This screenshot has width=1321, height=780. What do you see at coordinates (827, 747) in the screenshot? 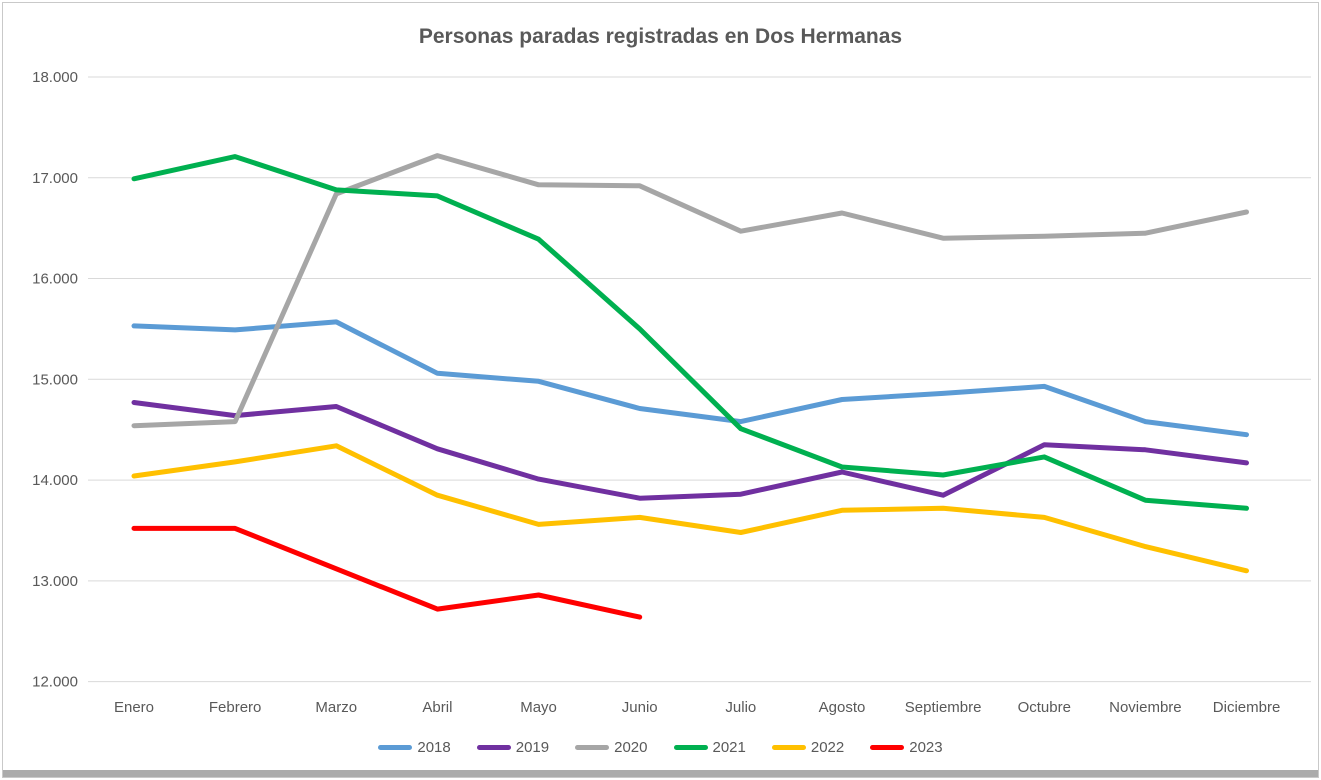
I see `legend-label: 2022` at bounding box center [827, 747].